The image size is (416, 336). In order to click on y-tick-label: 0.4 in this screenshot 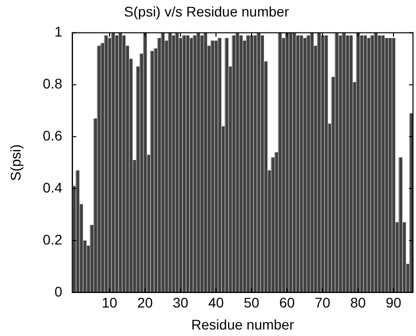, I will do `click(52, 187)`.